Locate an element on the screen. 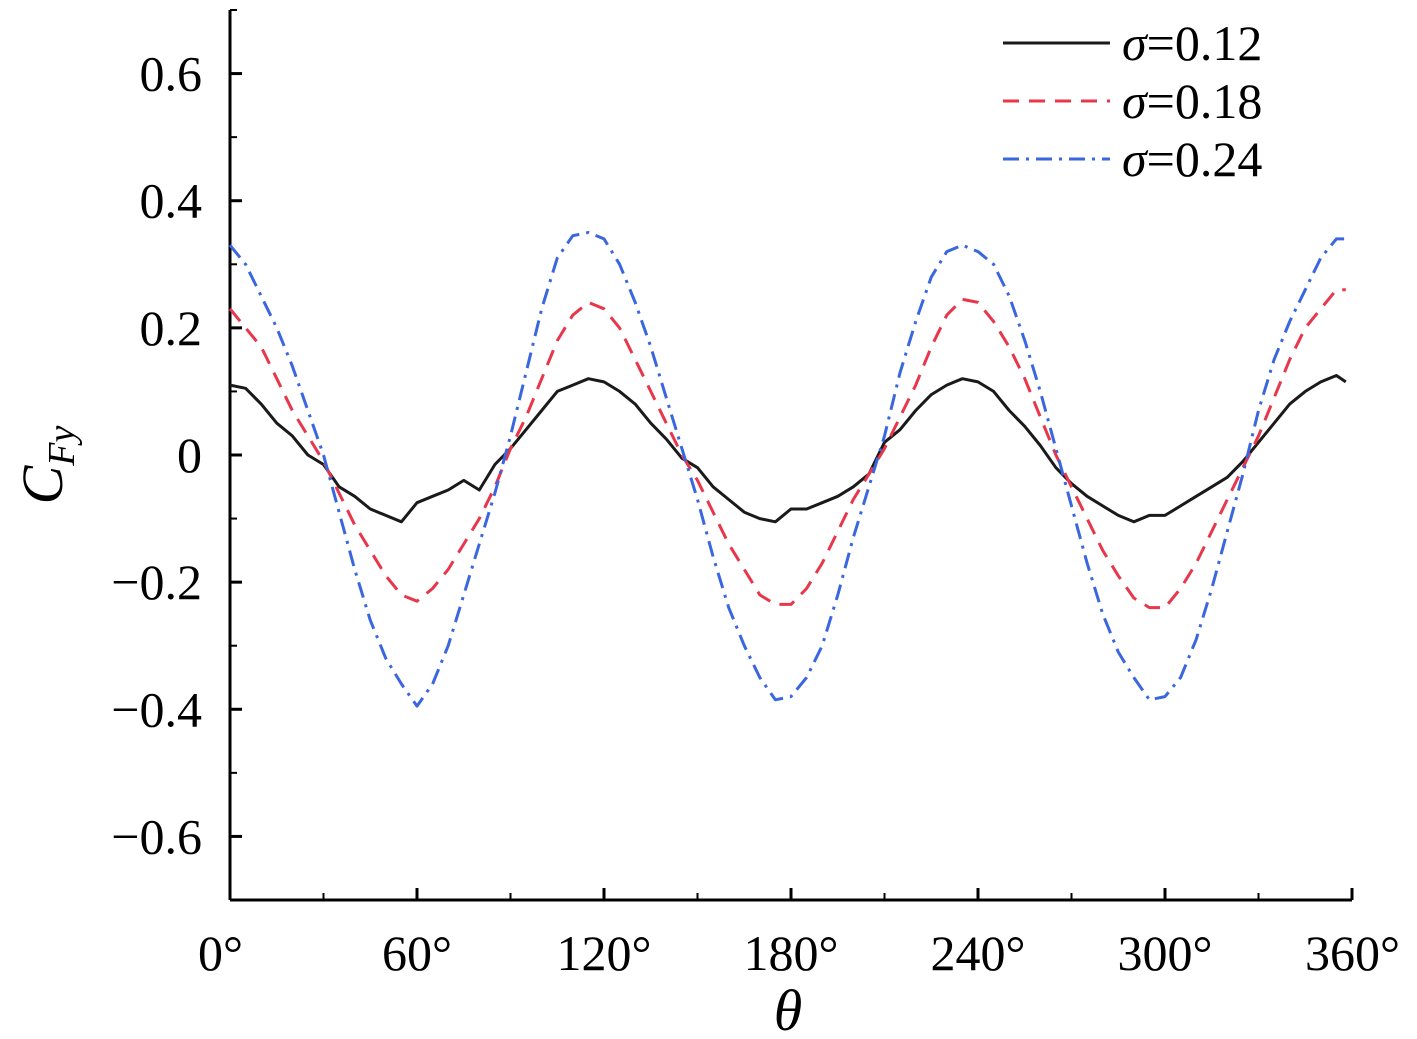  y-tick-label: −0.2 is located at coordinates (156, 582).